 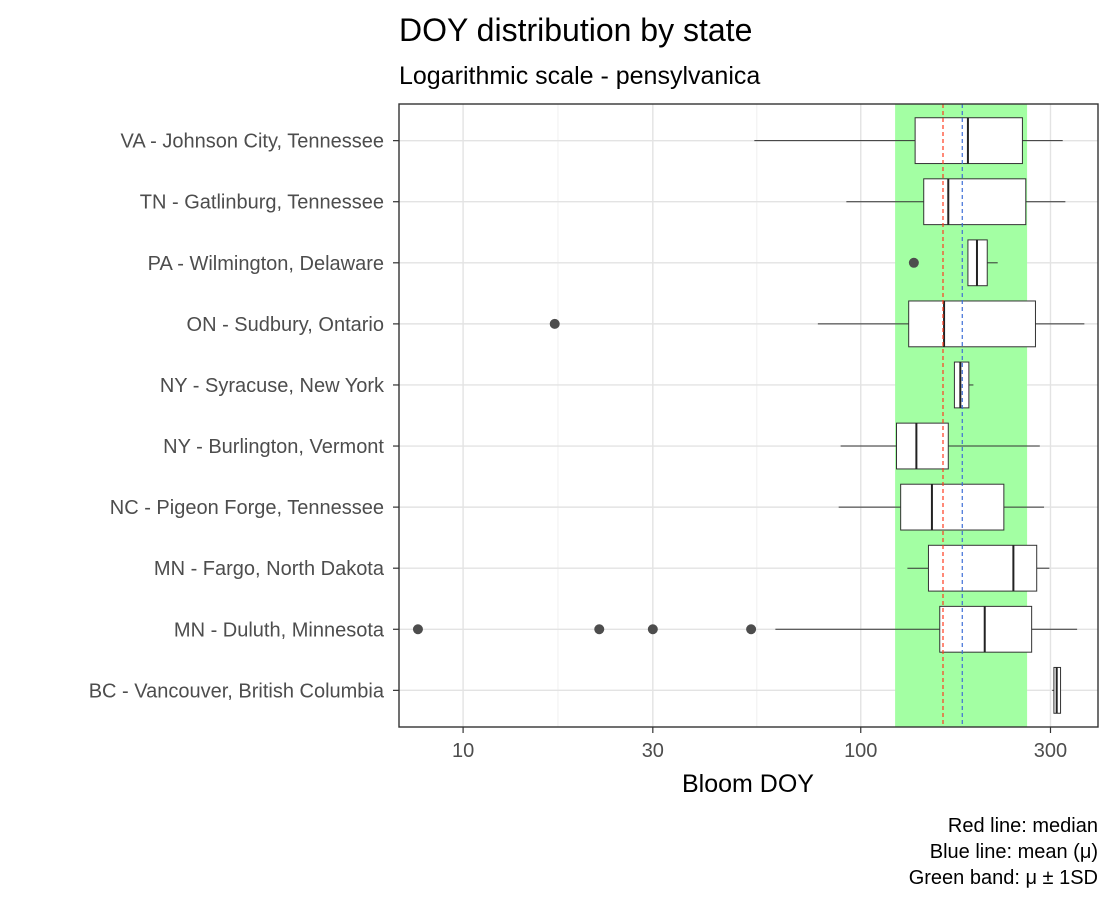 I want to click on x-tick-label: 300, so click(x=1050, y=751).